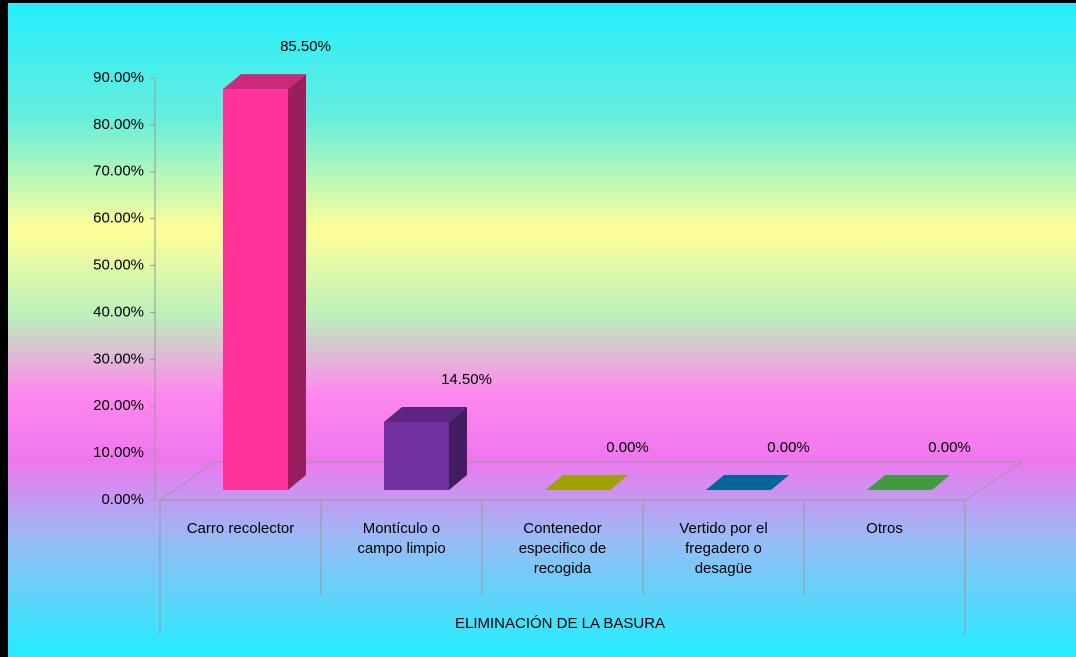 The width and height of the screenshot is (1076, 657). Describe the element at coordinates (466, 379) in the screenshot. I see `value-label: 14.50%` at that location.